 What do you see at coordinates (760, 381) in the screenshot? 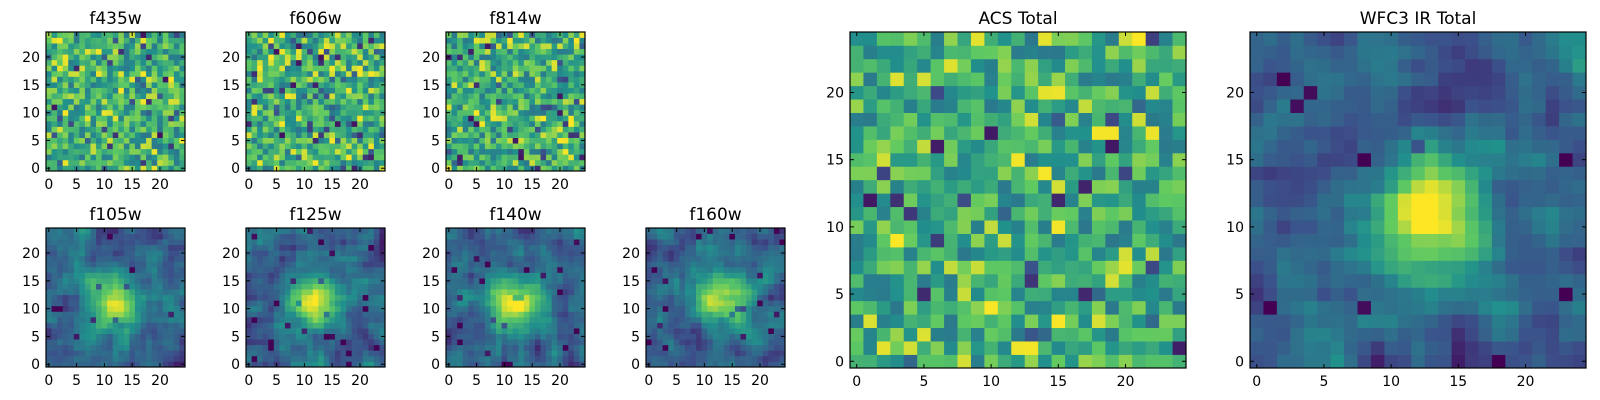
I see `x-tick-label: 20` at bounding box center [760, 381].